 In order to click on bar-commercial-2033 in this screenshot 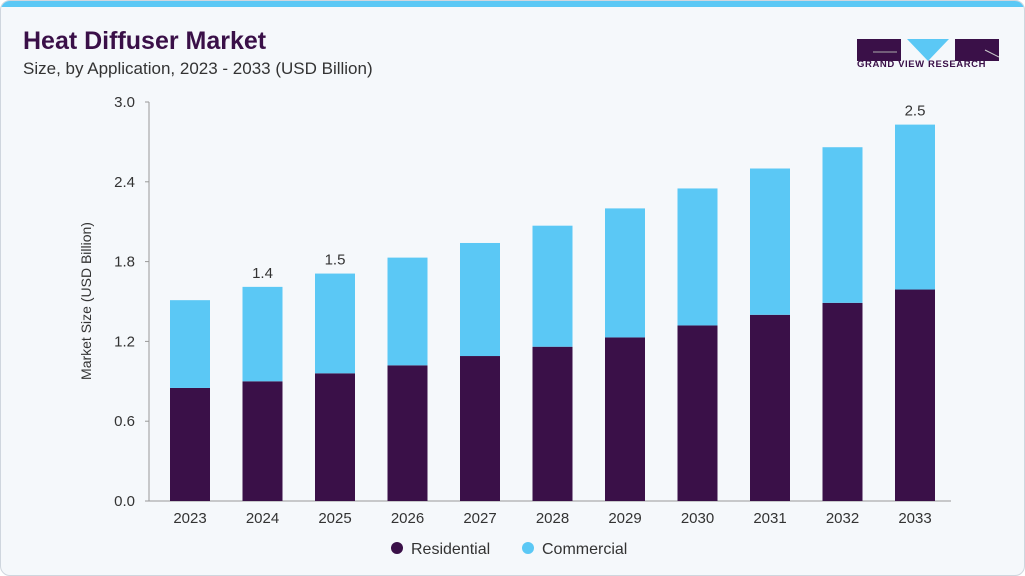, I will do `click(915, 207)`.